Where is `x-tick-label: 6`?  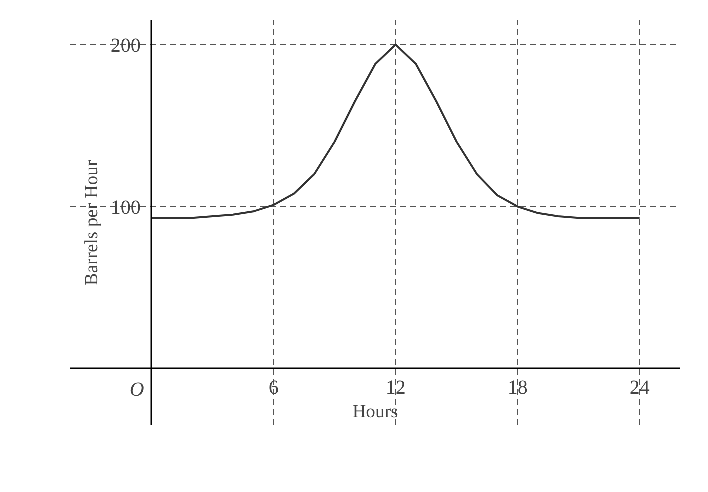
x-tick-label: 6 is located at coordinates (273, 387).